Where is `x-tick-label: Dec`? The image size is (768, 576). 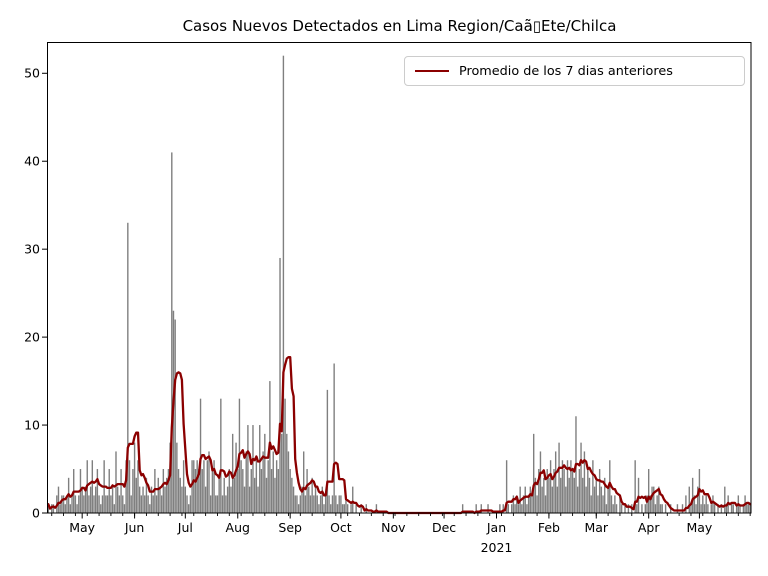 x-tick-label: Dec is located at coordinates (444, 527).